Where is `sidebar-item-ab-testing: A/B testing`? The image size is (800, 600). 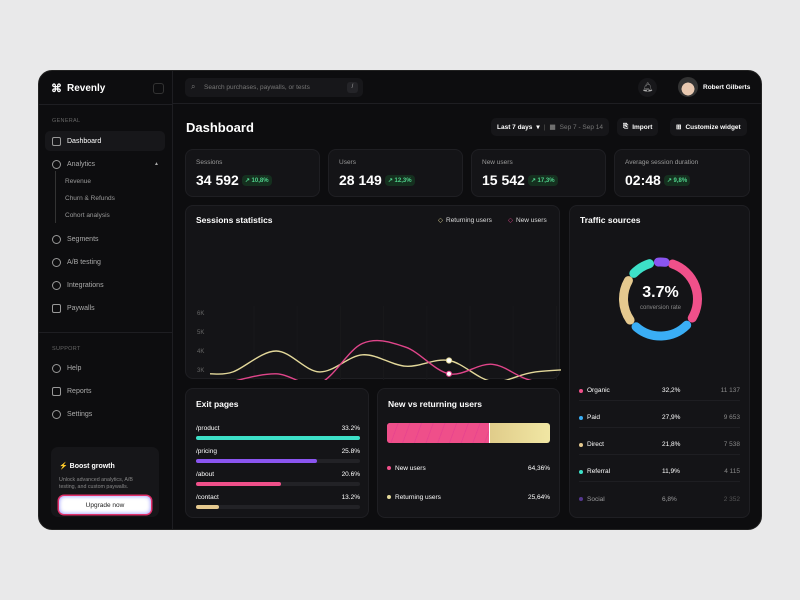
sidebar-item-ab-testing: A/B testing is located at coordinates (105, 262).